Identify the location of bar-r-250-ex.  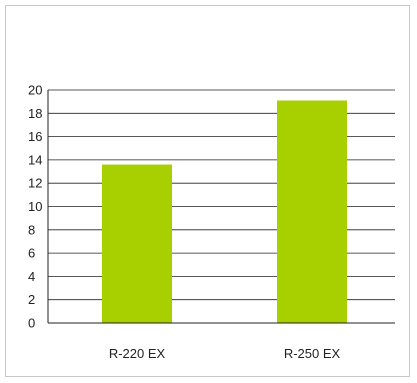
(312, 211).